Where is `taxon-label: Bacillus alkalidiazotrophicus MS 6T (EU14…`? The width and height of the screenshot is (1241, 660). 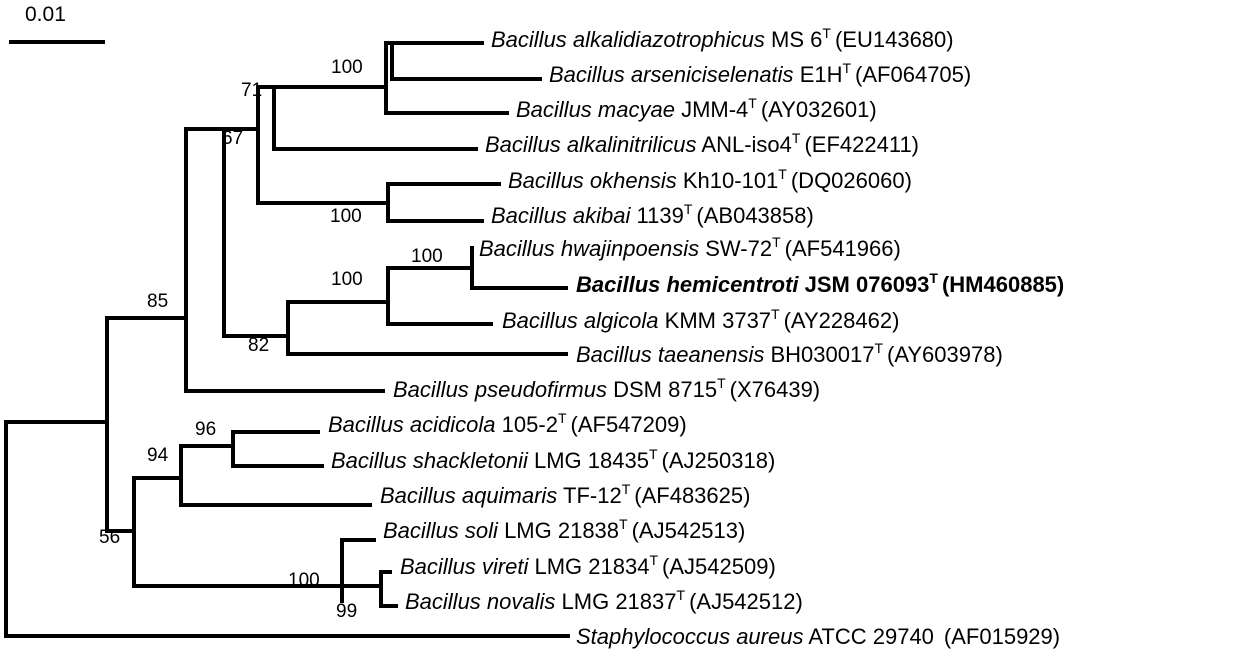 taxon-label: Bacillus alkalidiazotrophicus MS 6T (EU14… is located at coordinates (722, 38).